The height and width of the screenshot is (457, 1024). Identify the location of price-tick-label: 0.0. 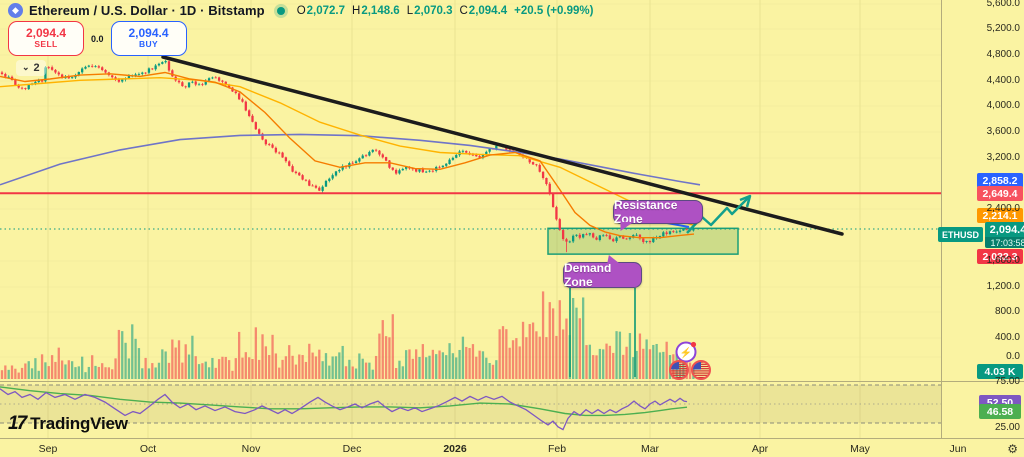
(1013, 356).